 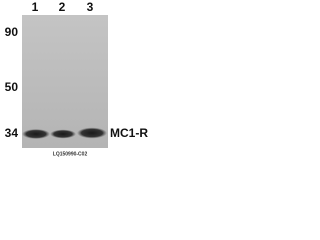 What do you see at coordinates (129, 133) in the screenshot?
I see `band-label: MC1-R` at bounding box center [129, 133].